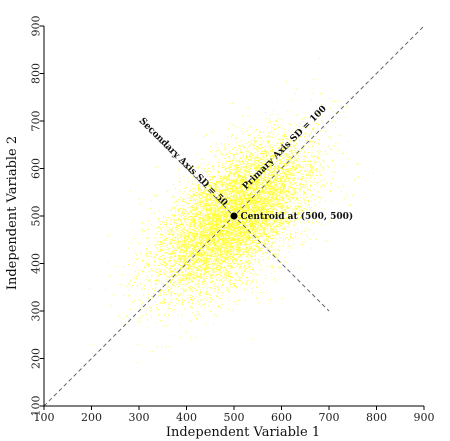 The width and height of the screenshot is (450, 441). What do you see at coordinates (183, 162) in the screenshot?
I see `secondary-axis-label: Secondary Axis SD = 50` at bounding box center [183, 162].